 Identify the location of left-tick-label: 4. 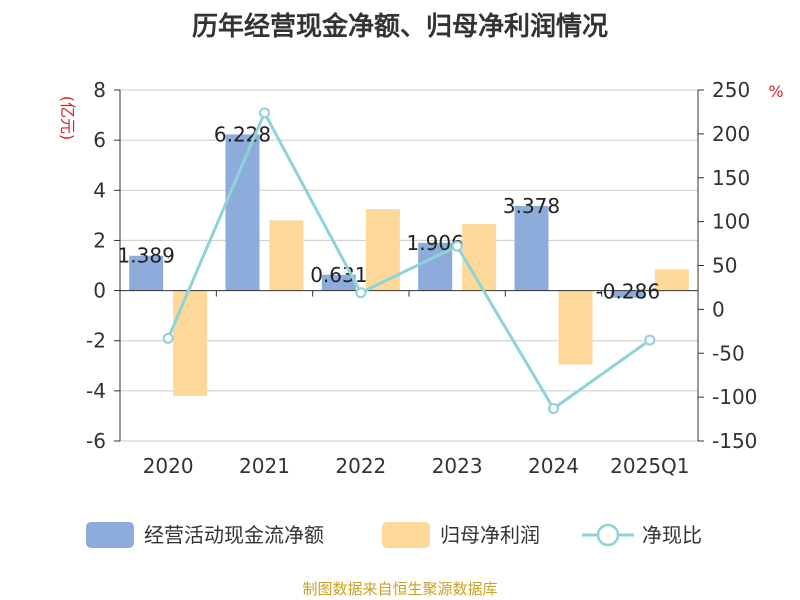
(99, 190).